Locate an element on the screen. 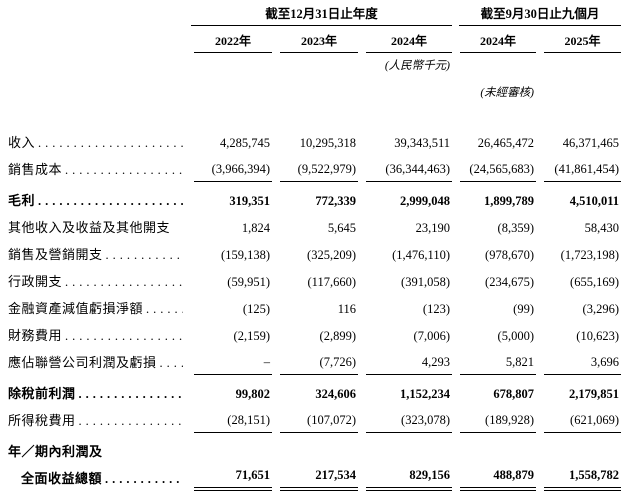  cell-value-2025-nine-months: (1,723,198) is located at coordinates (589, 255).